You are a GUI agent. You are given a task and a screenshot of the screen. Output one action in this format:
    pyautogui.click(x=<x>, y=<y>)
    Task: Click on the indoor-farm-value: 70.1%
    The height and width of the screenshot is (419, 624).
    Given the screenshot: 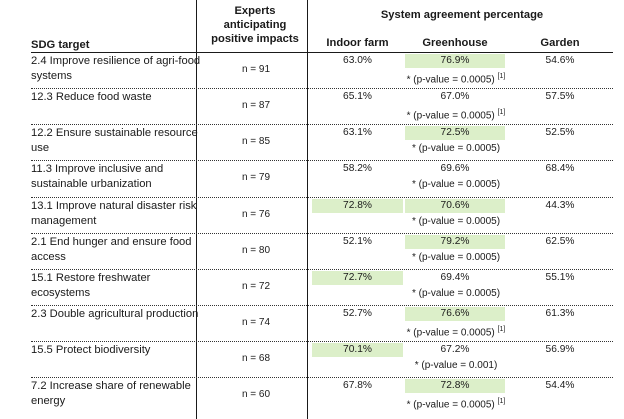 What is the action you would take?
    pyautogui.click(x=357, y=350)
    